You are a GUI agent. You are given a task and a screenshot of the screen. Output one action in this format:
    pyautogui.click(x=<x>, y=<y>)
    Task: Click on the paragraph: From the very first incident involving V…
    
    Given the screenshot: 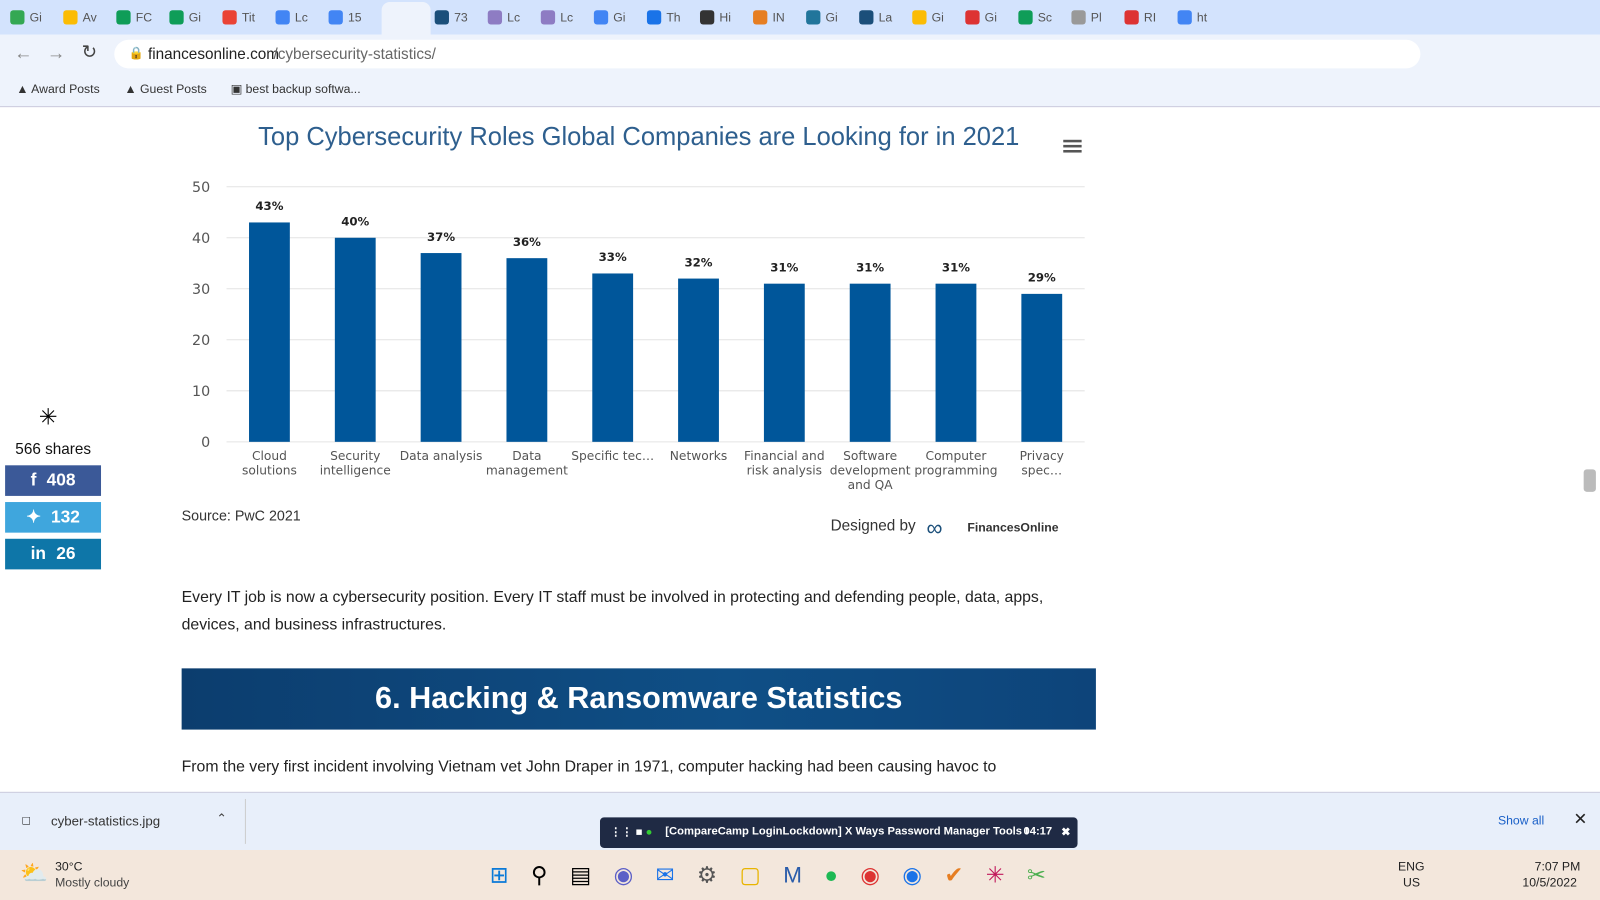 What is the action you would take?
    pyautogui.click(x=589, y=767)
    